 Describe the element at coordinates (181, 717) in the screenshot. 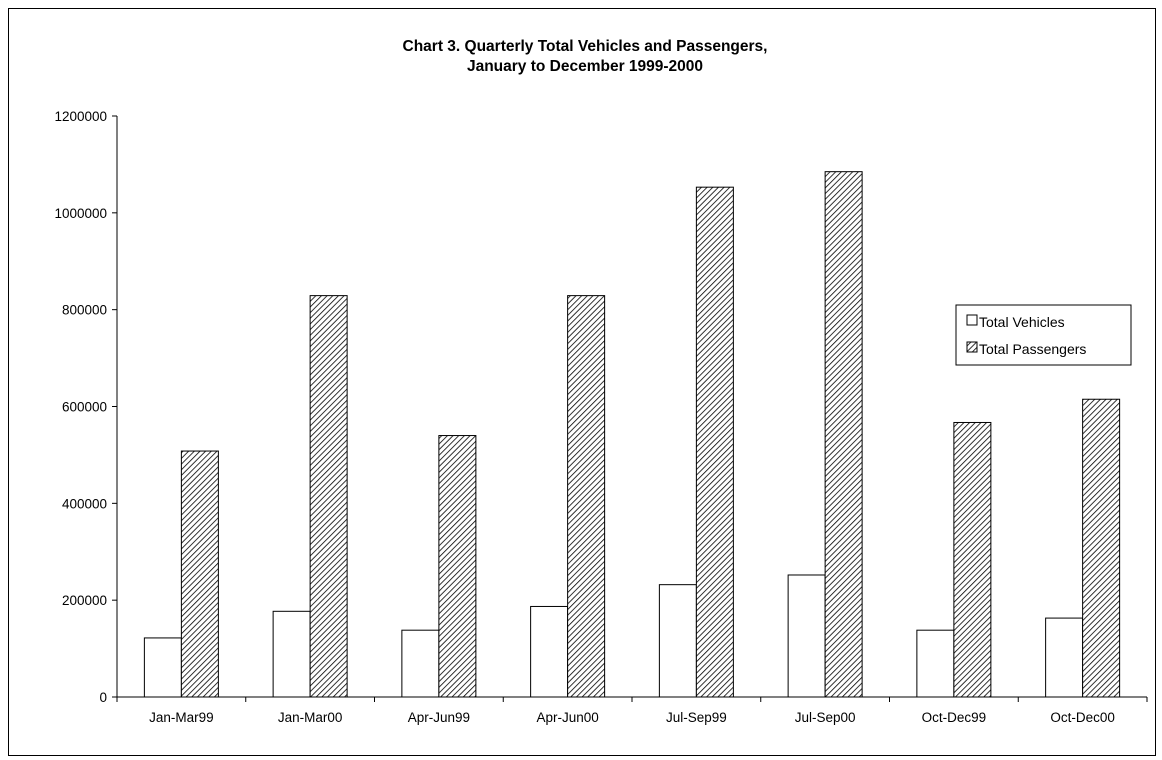

I see `x-tick-label: Jan-Mar99` at that location.